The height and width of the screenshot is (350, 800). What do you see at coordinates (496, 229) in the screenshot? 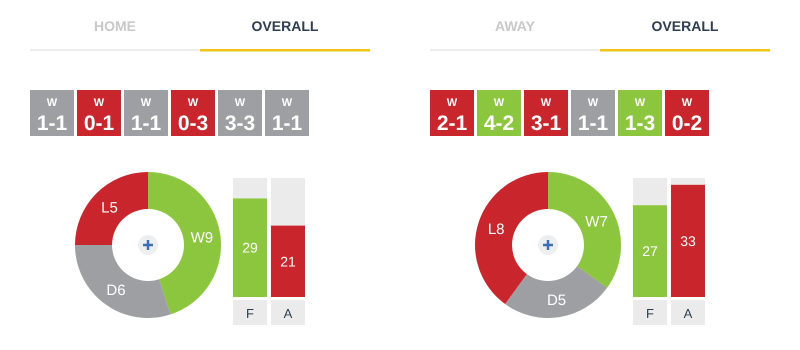
I see `slice-label: L8` at bounding box center [496, 229].